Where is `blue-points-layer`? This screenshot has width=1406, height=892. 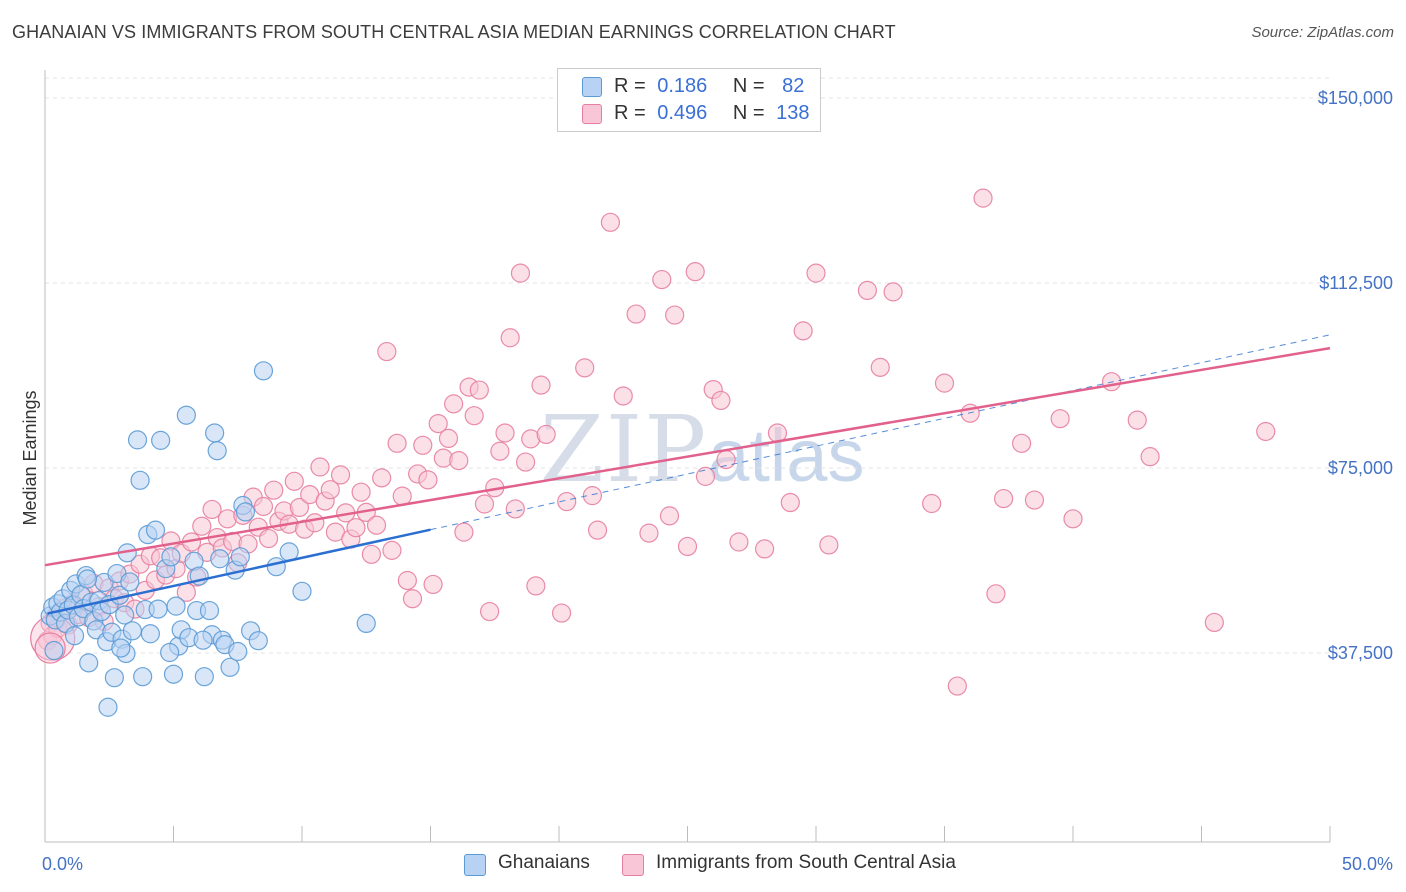
blue-points-layer is located at coordinates (208, 539).